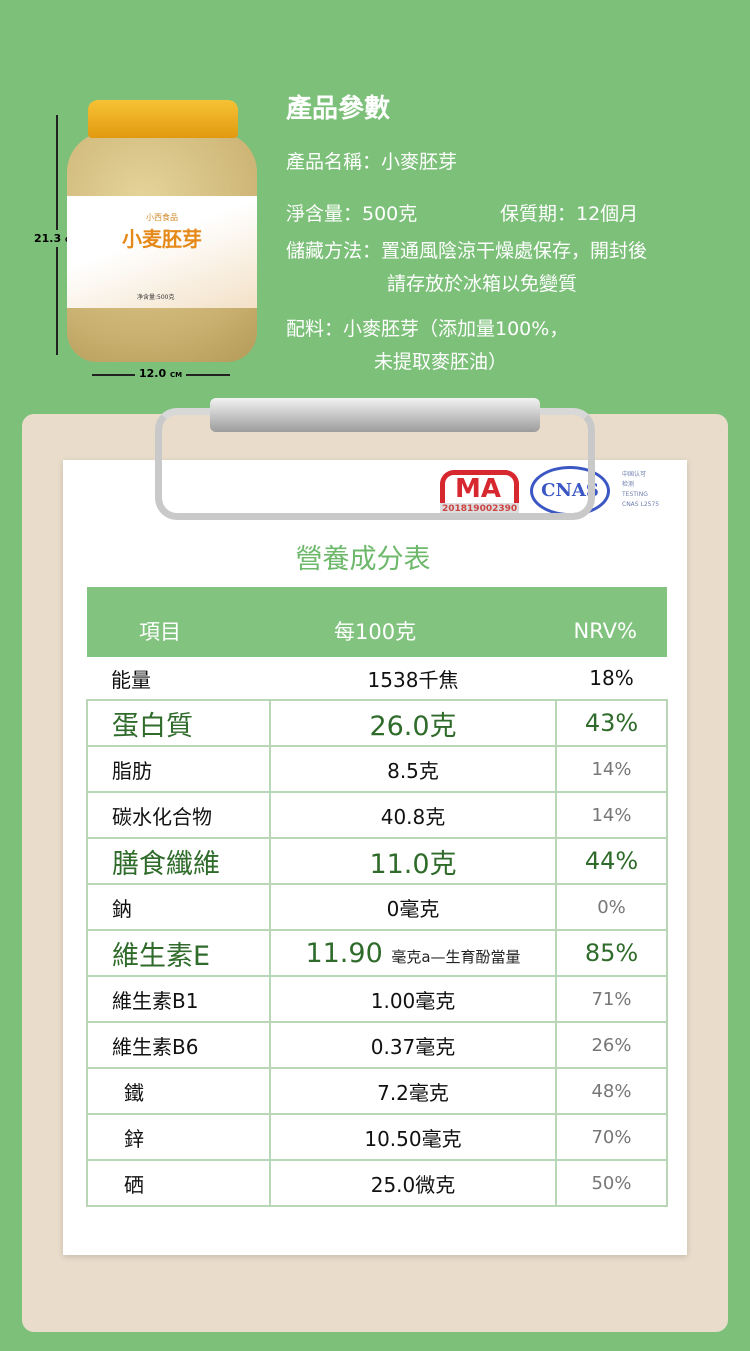  I want to click on table-row: 碳水化合物 40.8克 14%, so click(377, 815).